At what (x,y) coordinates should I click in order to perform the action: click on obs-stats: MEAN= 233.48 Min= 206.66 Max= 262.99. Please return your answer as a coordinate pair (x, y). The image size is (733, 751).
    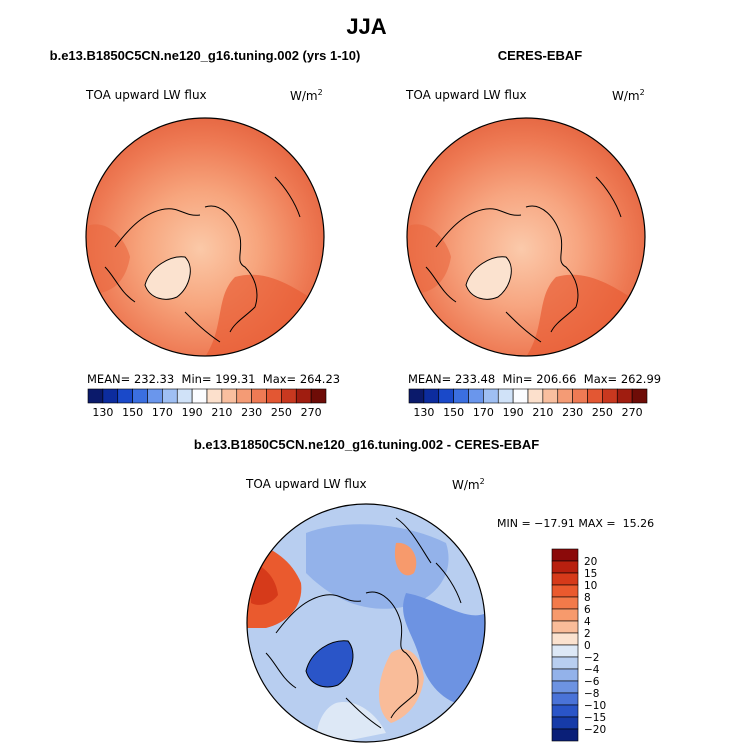
    Looking at the image, I should click on (534, 379).